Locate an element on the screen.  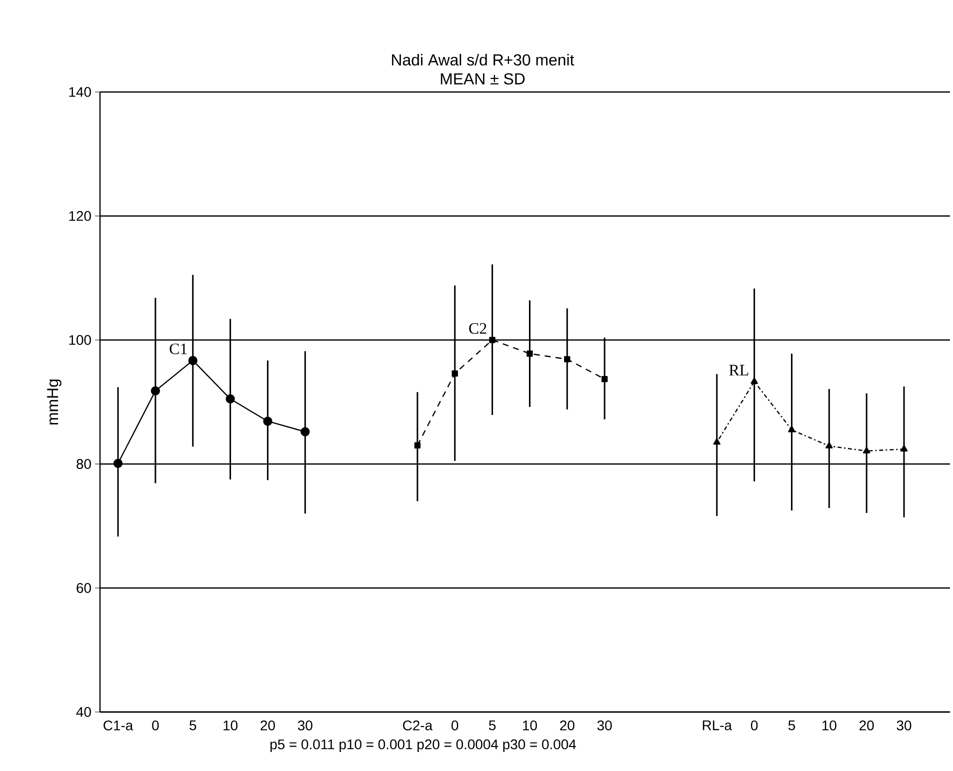
text: p5 = 0.011 p10 = 0.001 p20 = 0.0004 p30 = 0.004 is located at coordinates (423, 745).